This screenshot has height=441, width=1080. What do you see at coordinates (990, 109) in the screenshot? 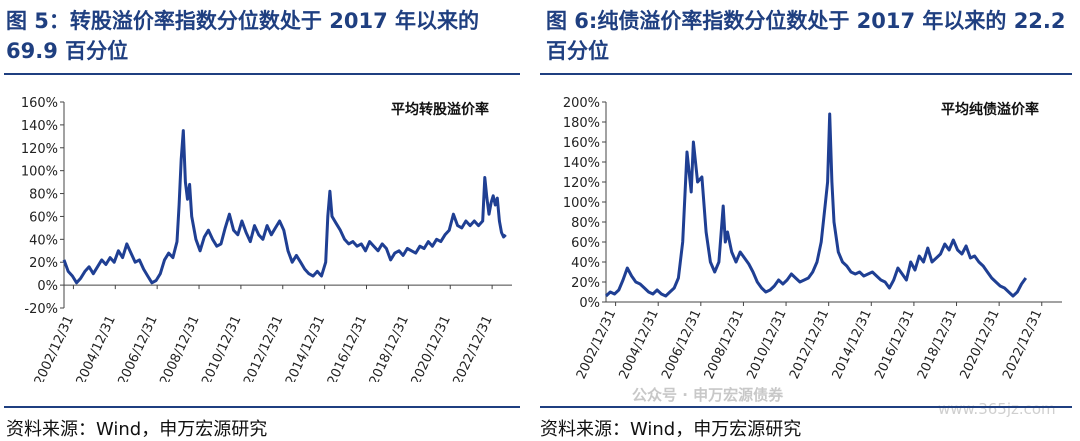
I see `legend-label: 平均纯债溢价率` at bounding box center [990, 109].